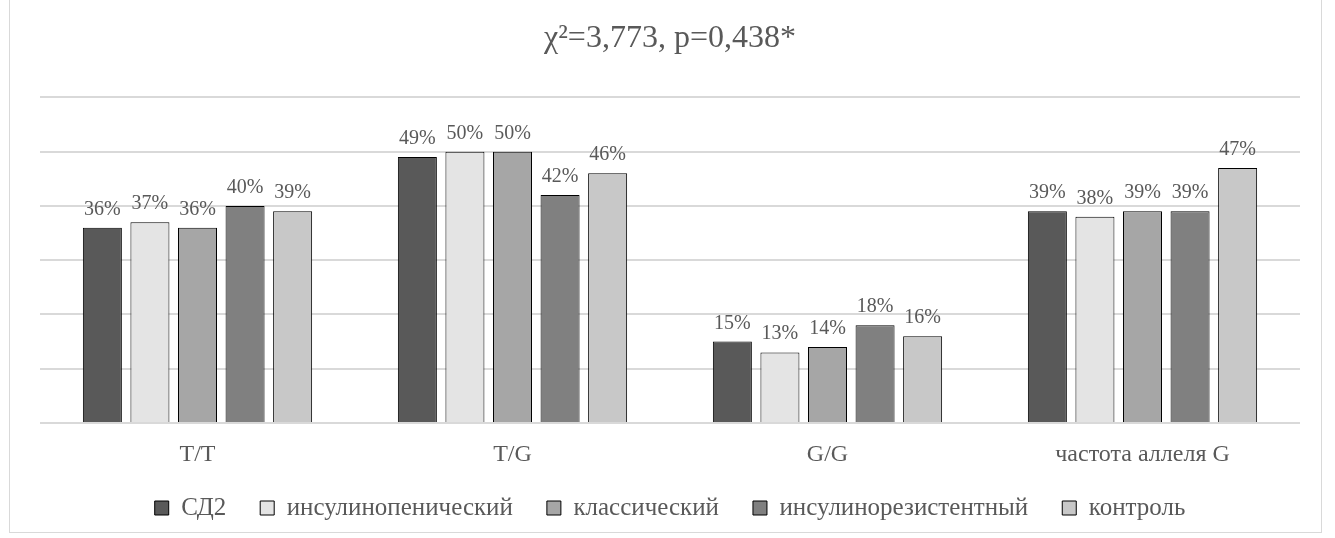 The image size is (1335, 538). I want to click on x-tick-label: G/G, so click(827, 452).